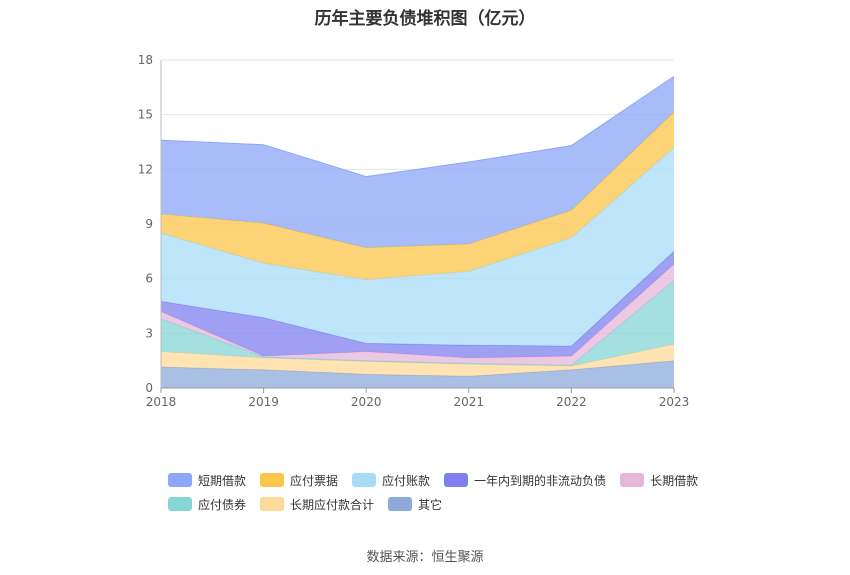 This screenshot has height=575, width=850. What do you see at coordinates (425, 19) in the screenshot?
I see `chart-title: 历年主要负债堆积图（亿元）` at bounding box center [425, 19].